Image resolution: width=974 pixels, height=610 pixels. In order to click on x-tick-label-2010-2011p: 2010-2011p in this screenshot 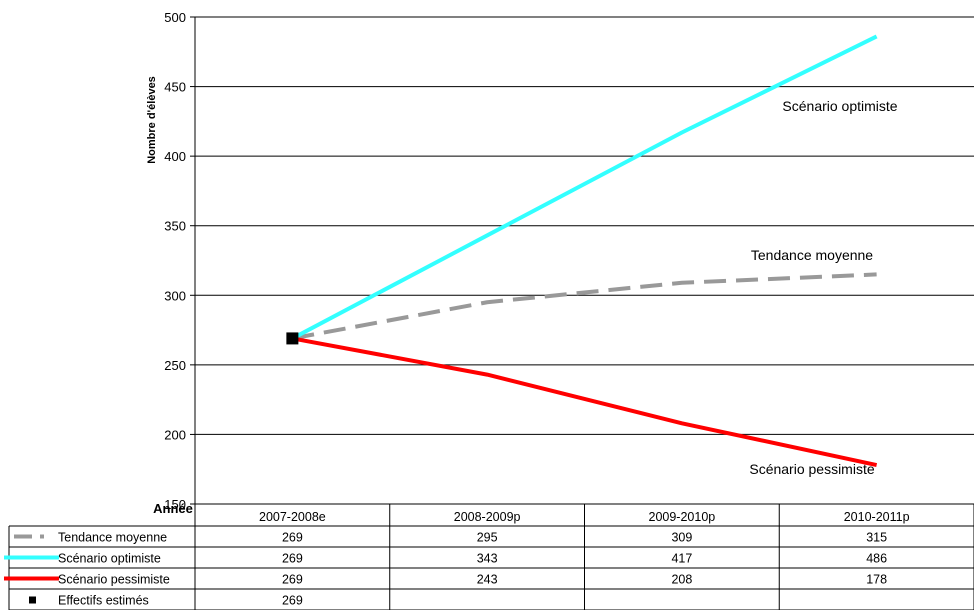, I will do `click(877, 517)`.